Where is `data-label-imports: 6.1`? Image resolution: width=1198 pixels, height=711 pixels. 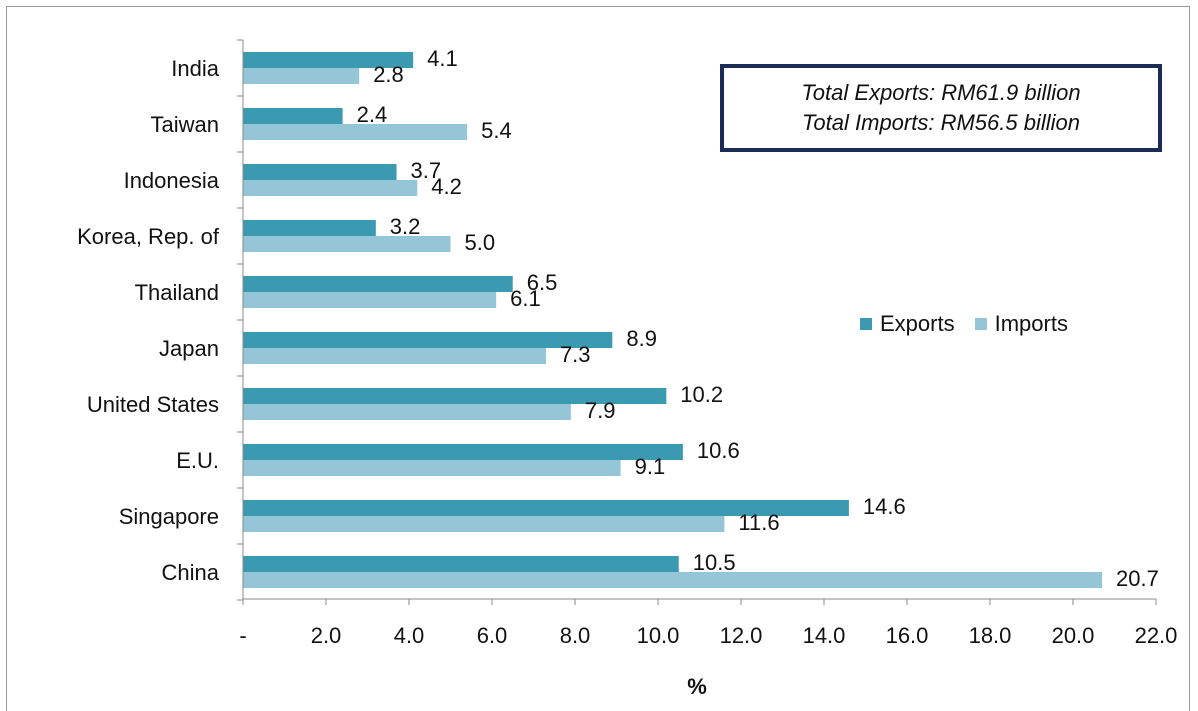
data-label-imports: 6.1 is located at coordinates (525, 298).